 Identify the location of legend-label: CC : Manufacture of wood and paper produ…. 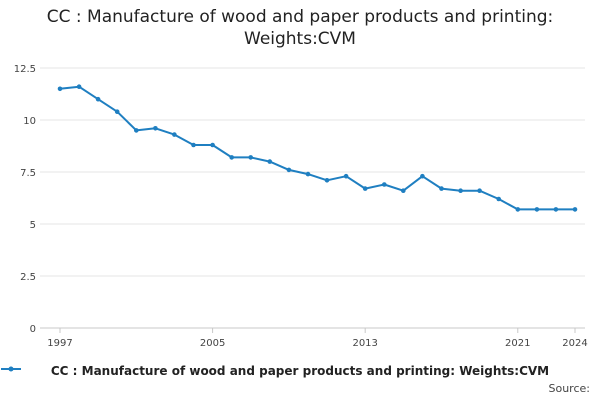
(300, 371).